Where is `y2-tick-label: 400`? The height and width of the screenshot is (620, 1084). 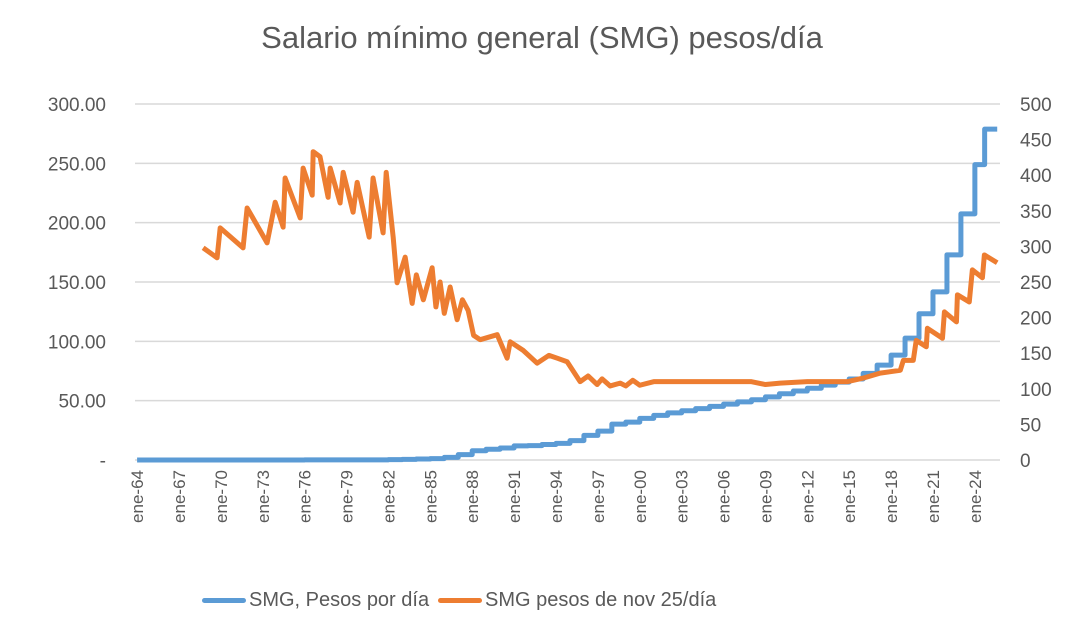
y2-tick-label: 400 is located at coordinates (1036, 176).